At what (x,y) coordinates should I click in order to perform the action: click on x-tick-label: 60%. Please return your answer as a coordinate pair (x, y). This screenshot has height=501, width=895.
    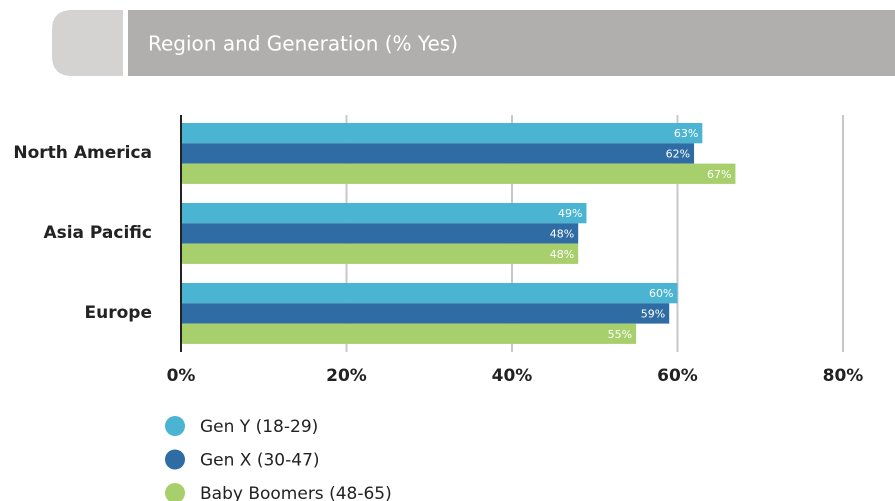
    Looking at the image, I should click on (677, 376).